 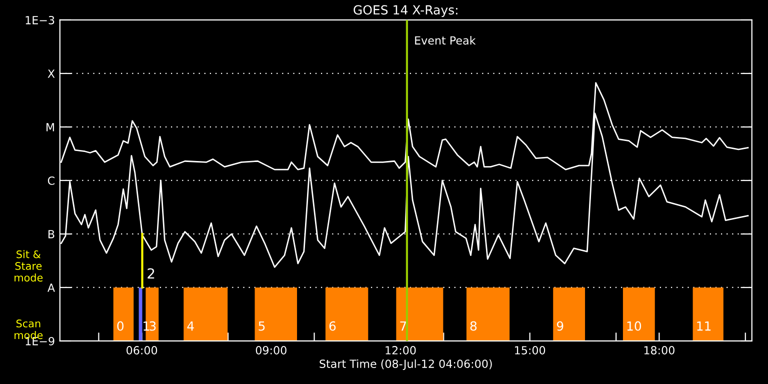 I want to click on band-label: 0, so click(x=120, y=326).